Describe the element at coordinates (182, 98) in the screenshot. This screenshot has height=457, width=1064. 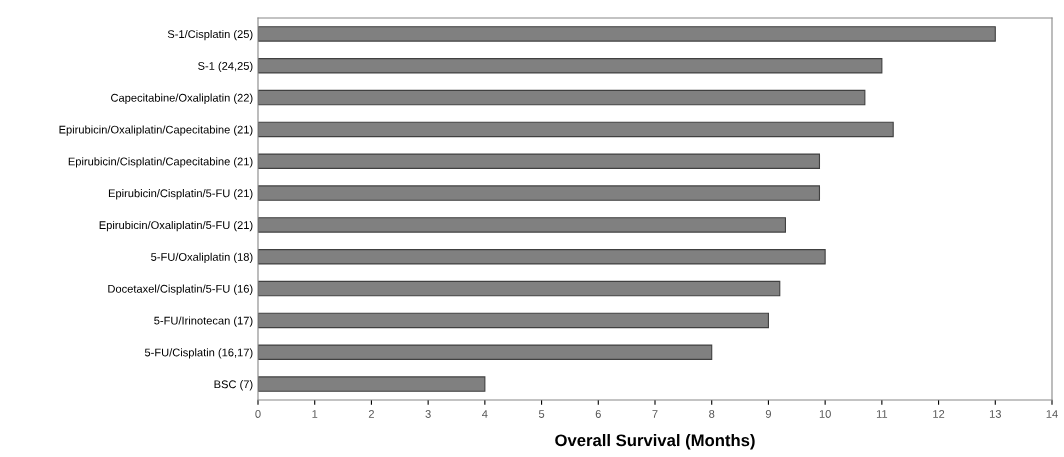
I see `y-tick-label: Capecitabine/Oxaliplatin (22)` at that location.